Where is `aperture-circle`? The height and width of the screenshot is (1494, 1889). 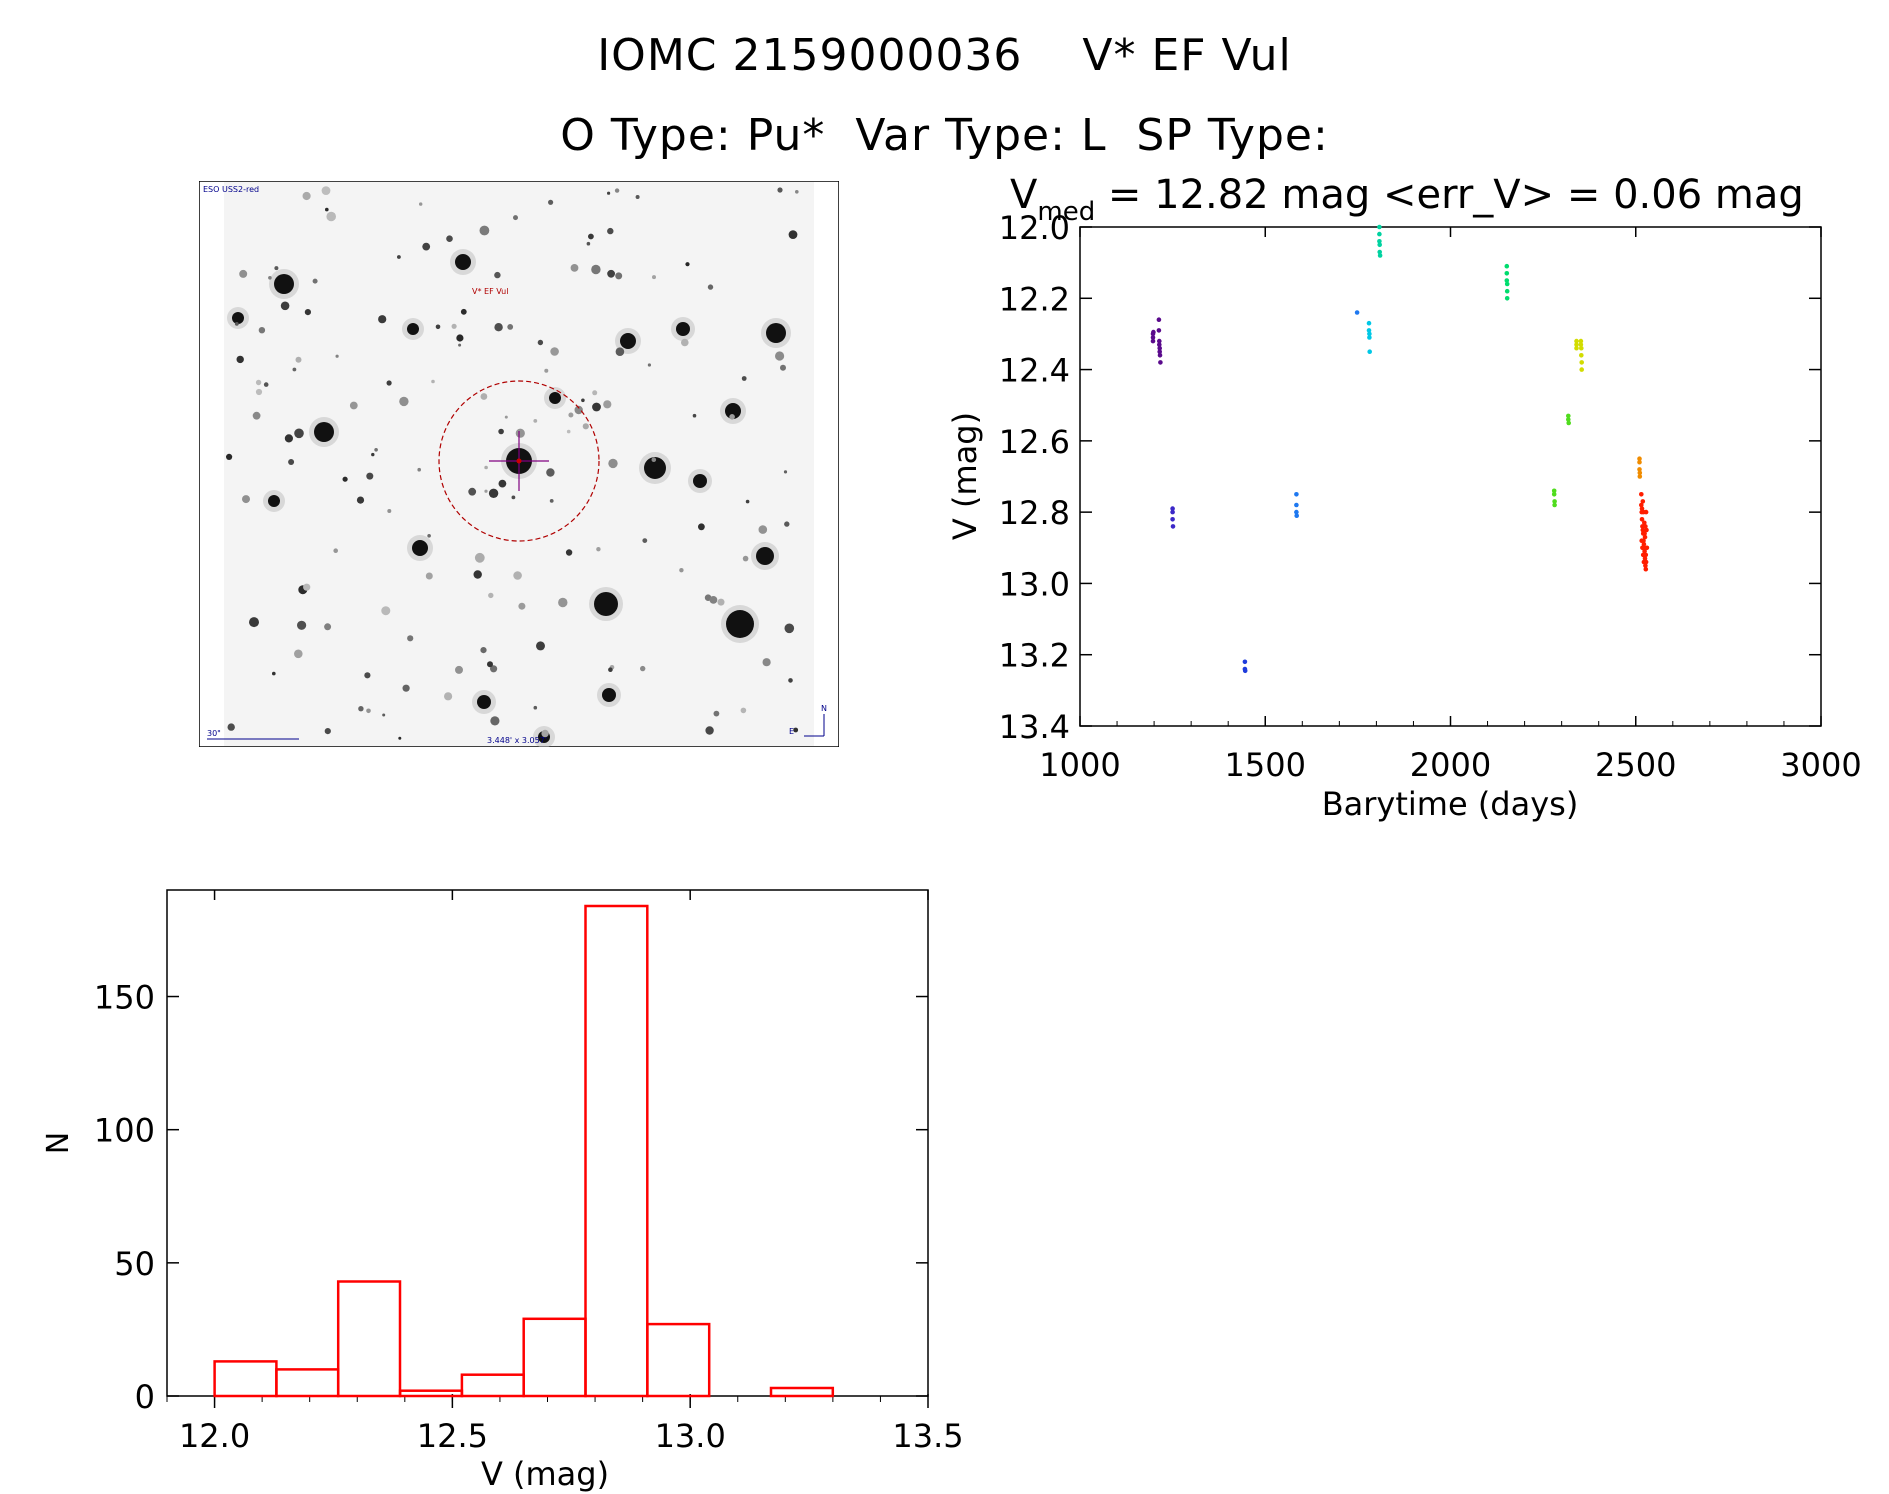
aperture-circle is located at coordinates (519, 461).